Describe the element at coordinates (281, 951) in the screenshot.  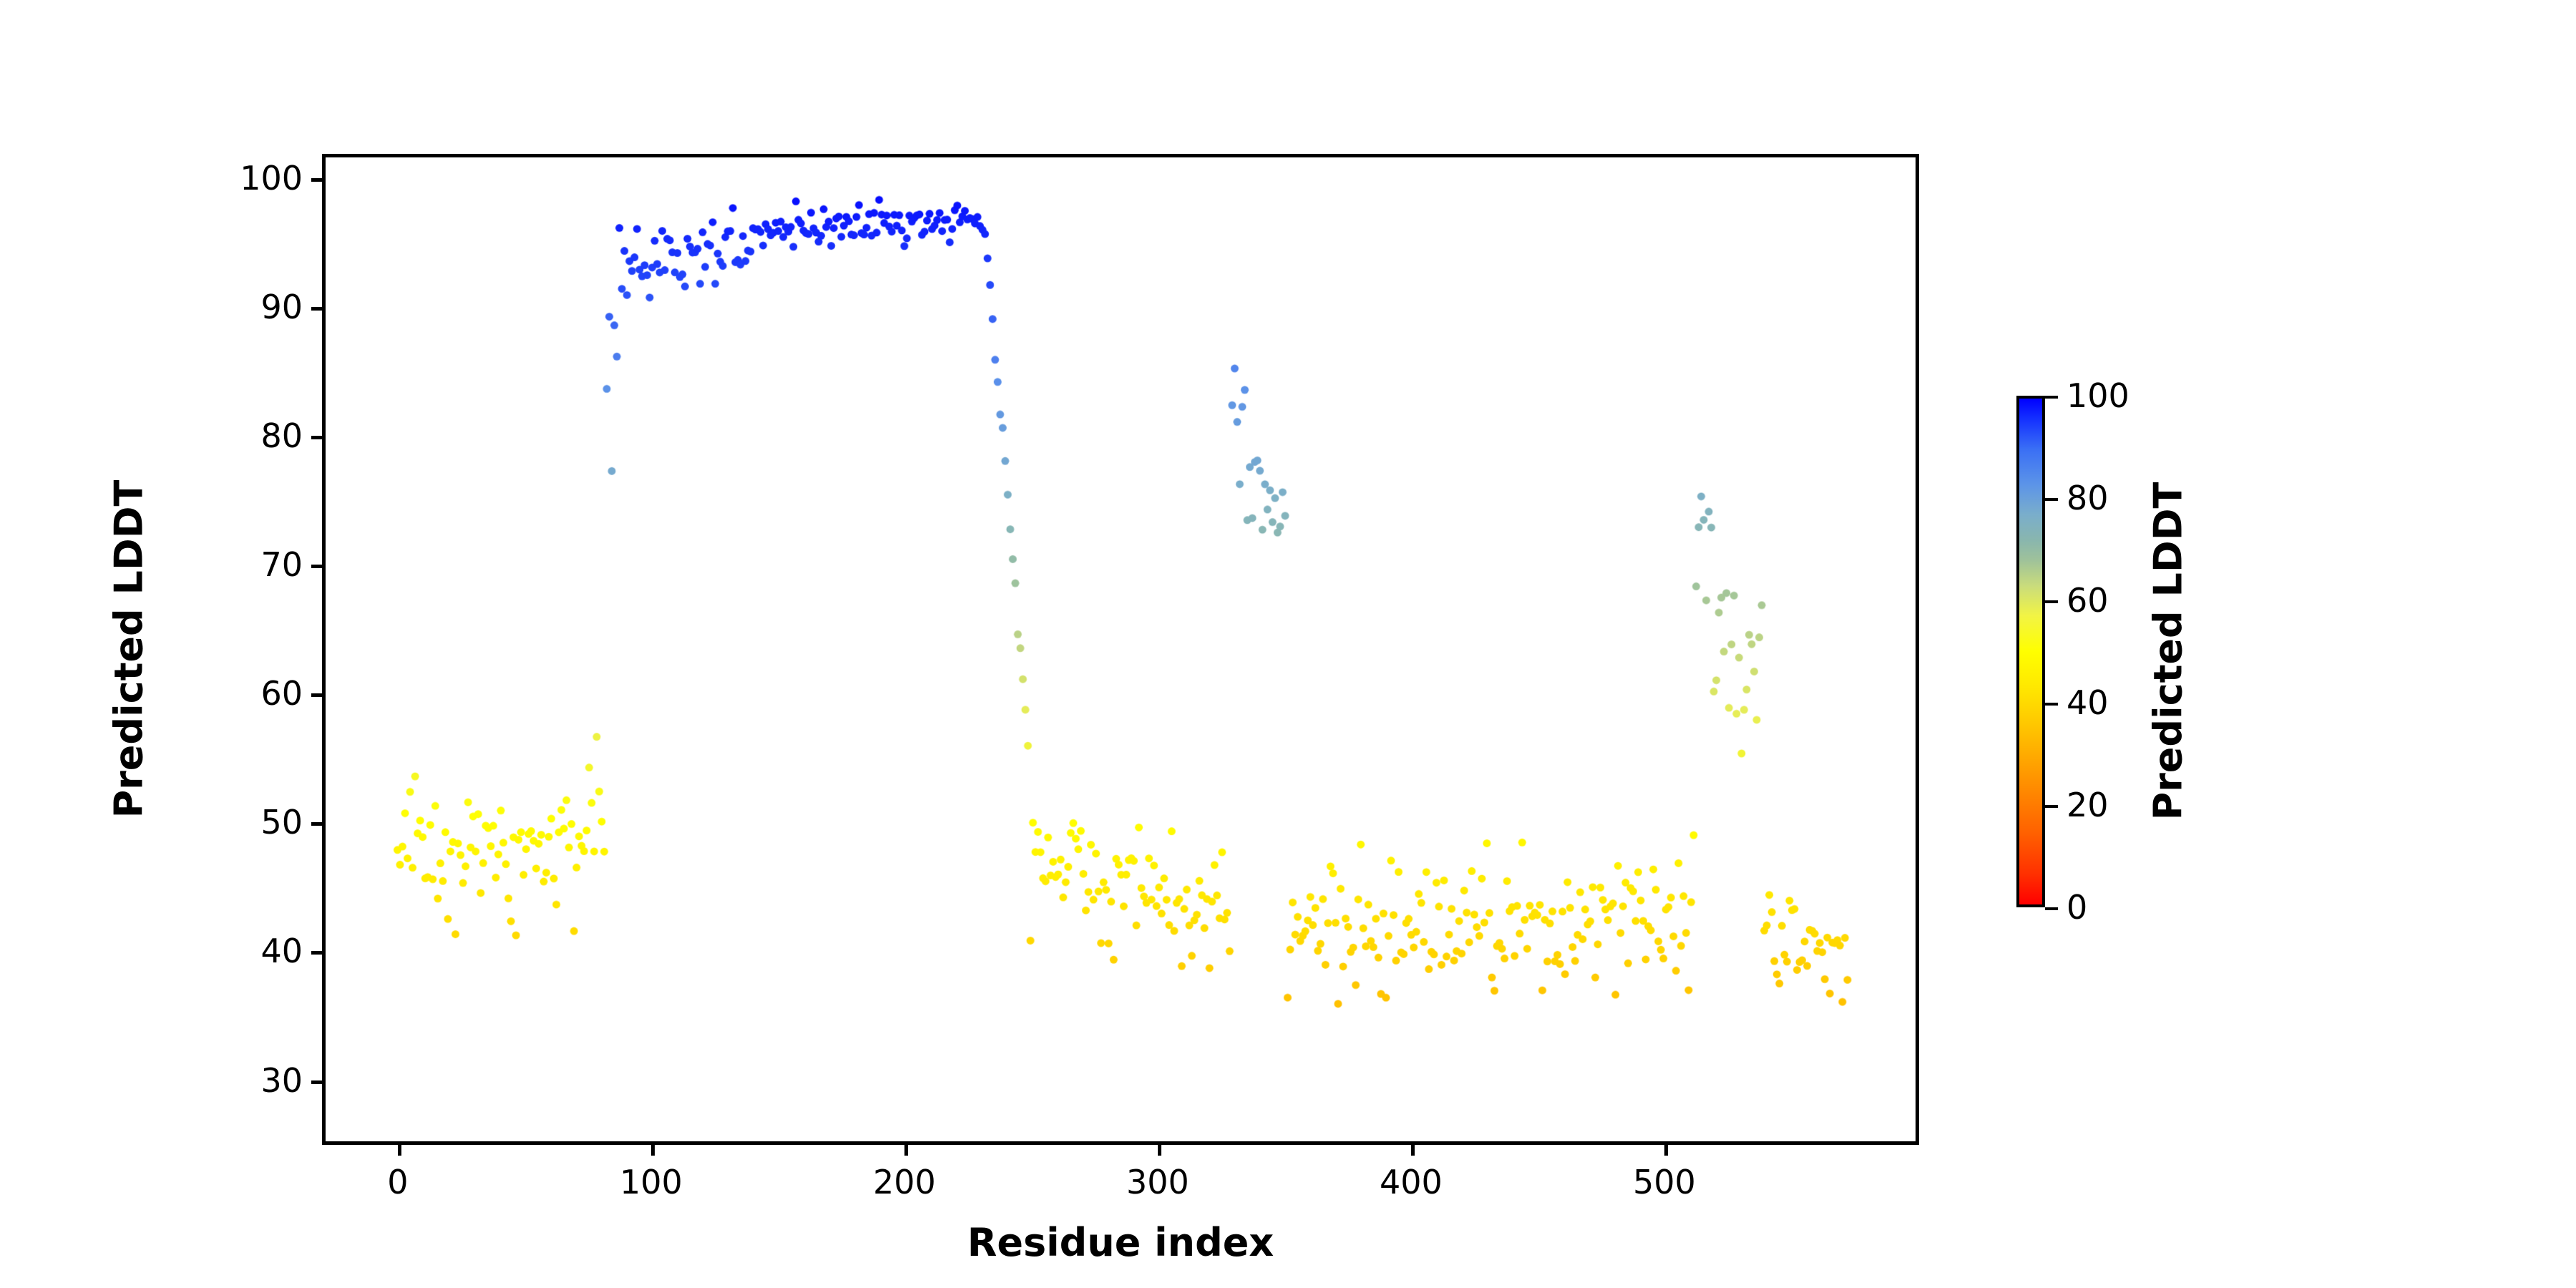
I see `y-tick-label: 40` at that location.